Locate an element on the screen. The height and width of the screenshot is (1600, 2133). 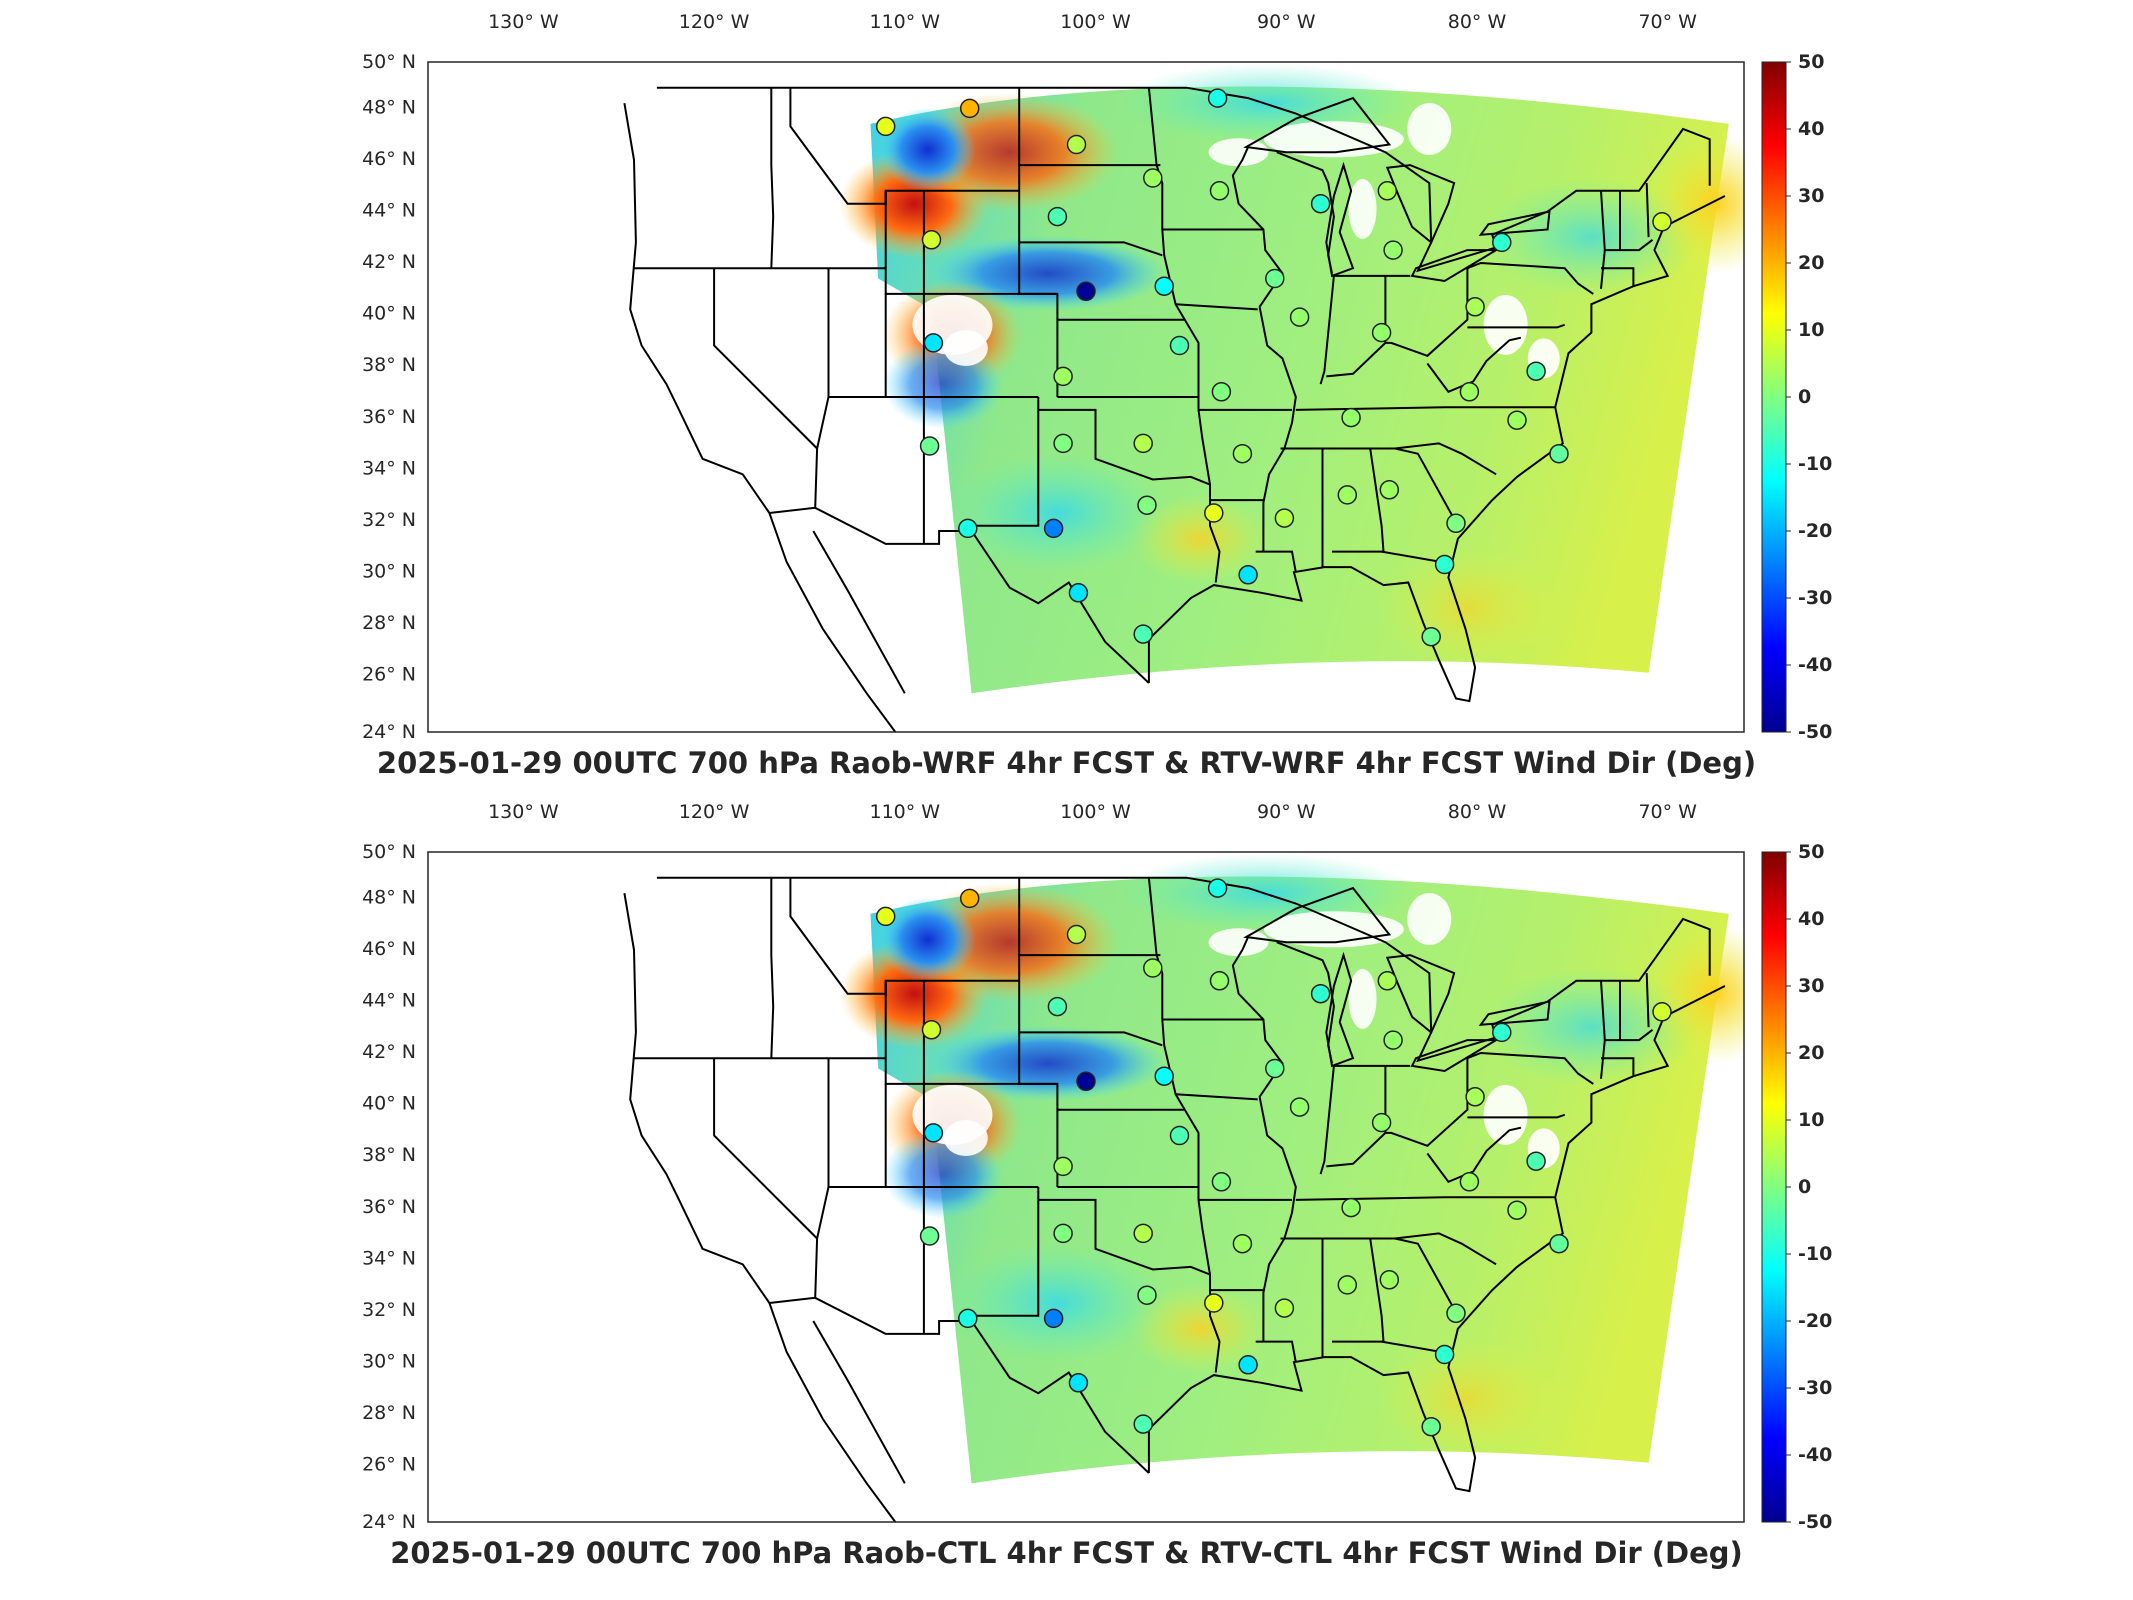
lon-tick-label: 70° W is located at coordinates (1667, 812).